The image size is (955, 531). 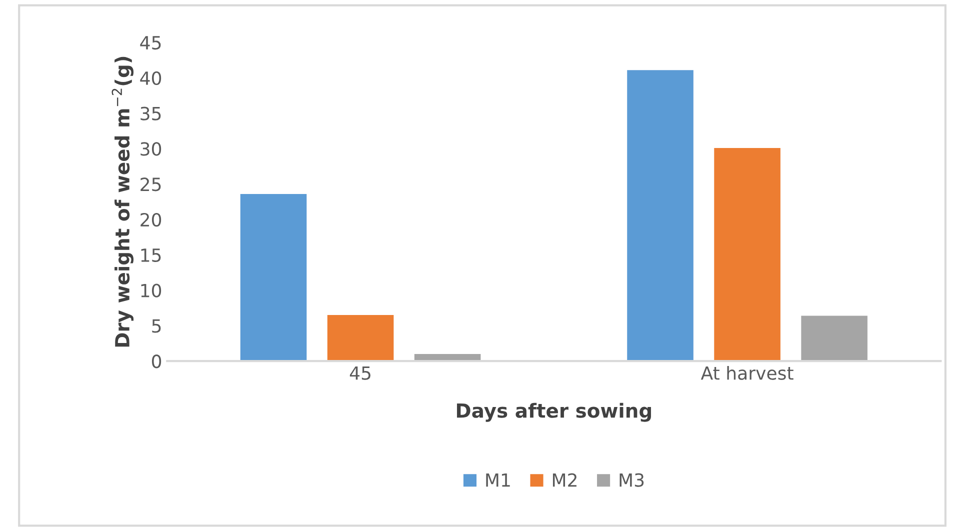 I want to click on y-tick-label: 40, so click(x=151, y=78).